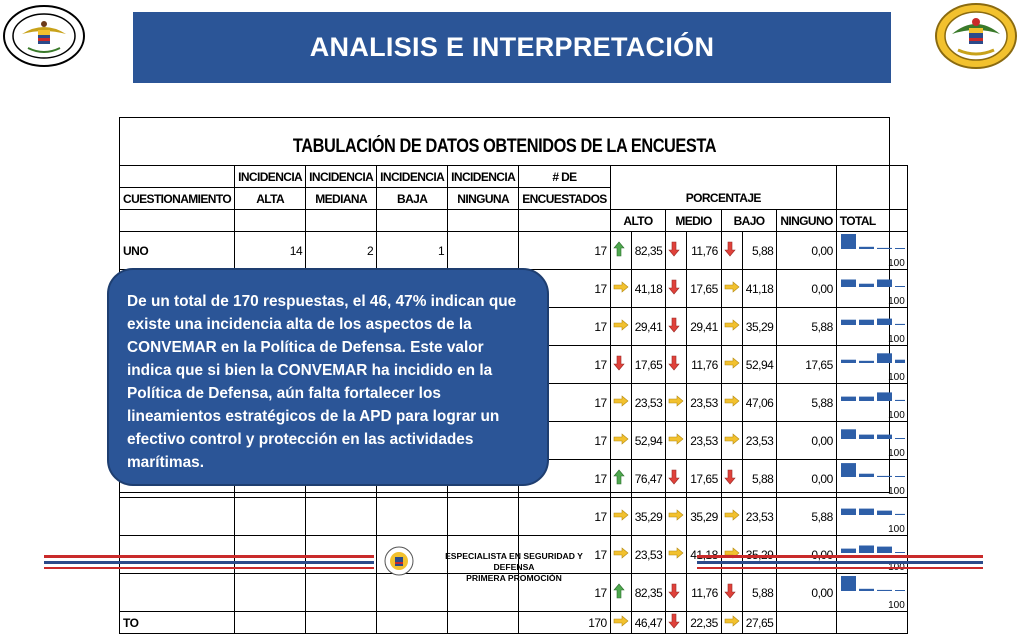  What do you see at coordinates (483, 176) in the screenshot?
I see `header-ninguna-1: INCIDENCIA` at bounding box center [483, 176].